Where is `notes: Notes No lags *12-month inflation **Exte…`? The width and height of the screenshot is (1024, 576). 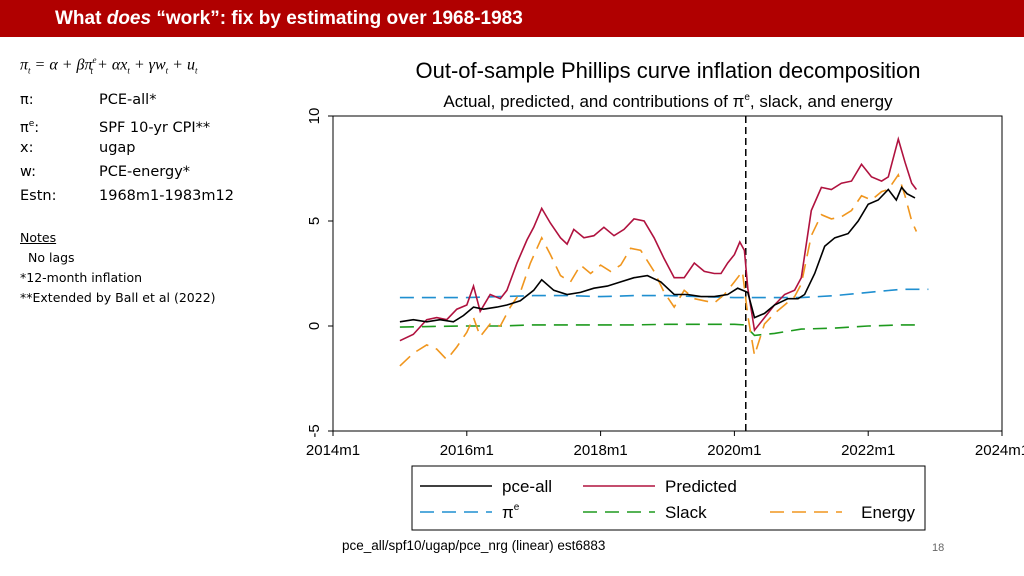 notes: Notes No lags *12-month inflation **Exte… is located at coordinates (118, 268).